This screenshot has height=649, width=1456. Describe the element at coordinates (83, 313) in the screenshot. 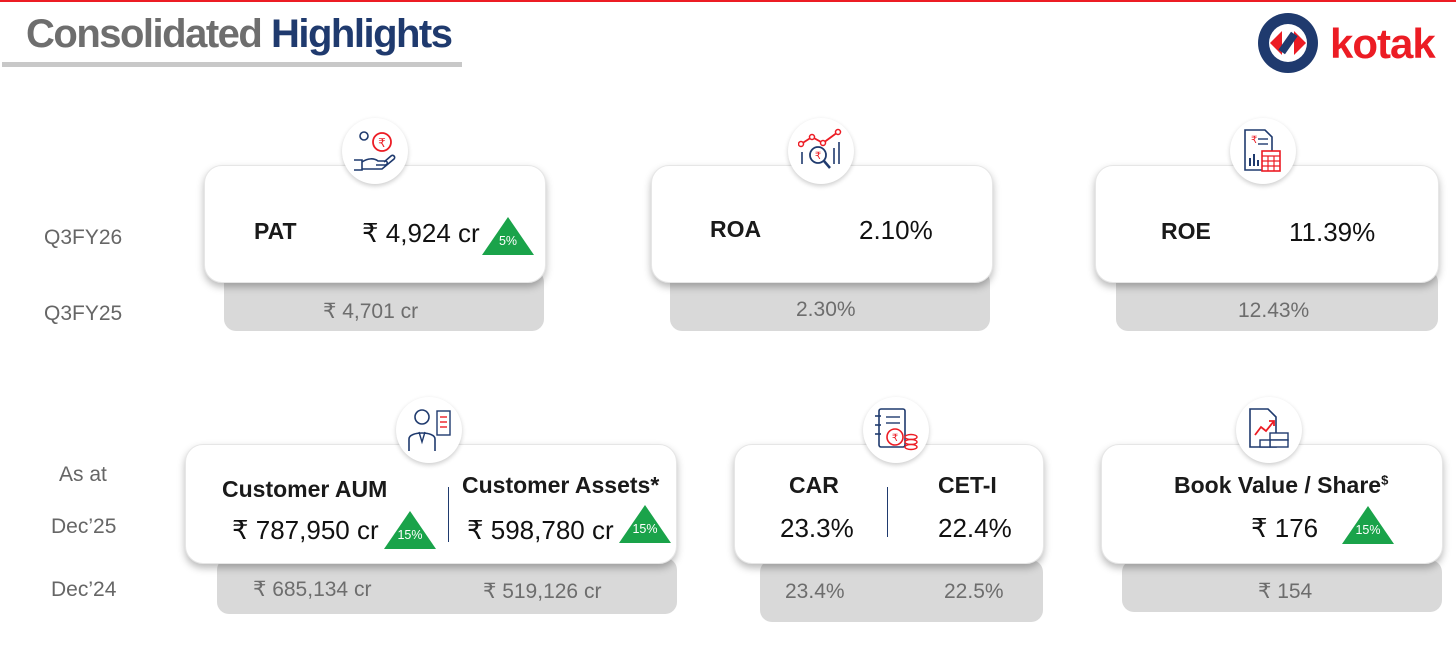

I see `row-label-q3fy25: Q3FY25` at that location.